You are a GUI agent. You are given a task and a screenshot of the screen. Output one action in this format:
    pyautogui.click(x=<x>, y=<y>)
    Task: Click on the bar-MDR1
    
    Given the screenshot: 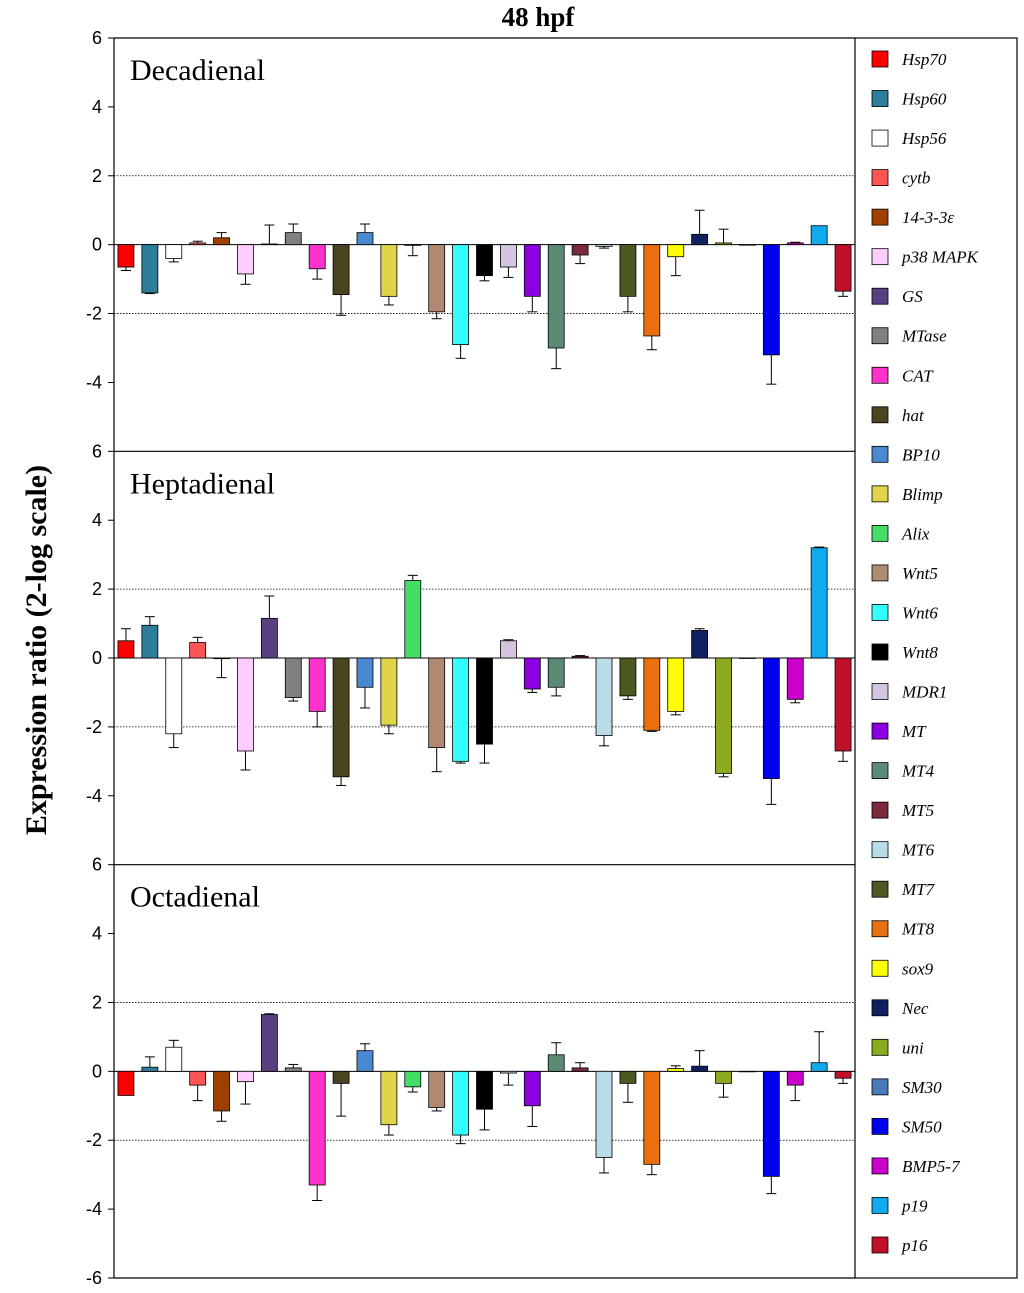 What is the action you would take?
    pyautogui.click(x=508, y=649)
    